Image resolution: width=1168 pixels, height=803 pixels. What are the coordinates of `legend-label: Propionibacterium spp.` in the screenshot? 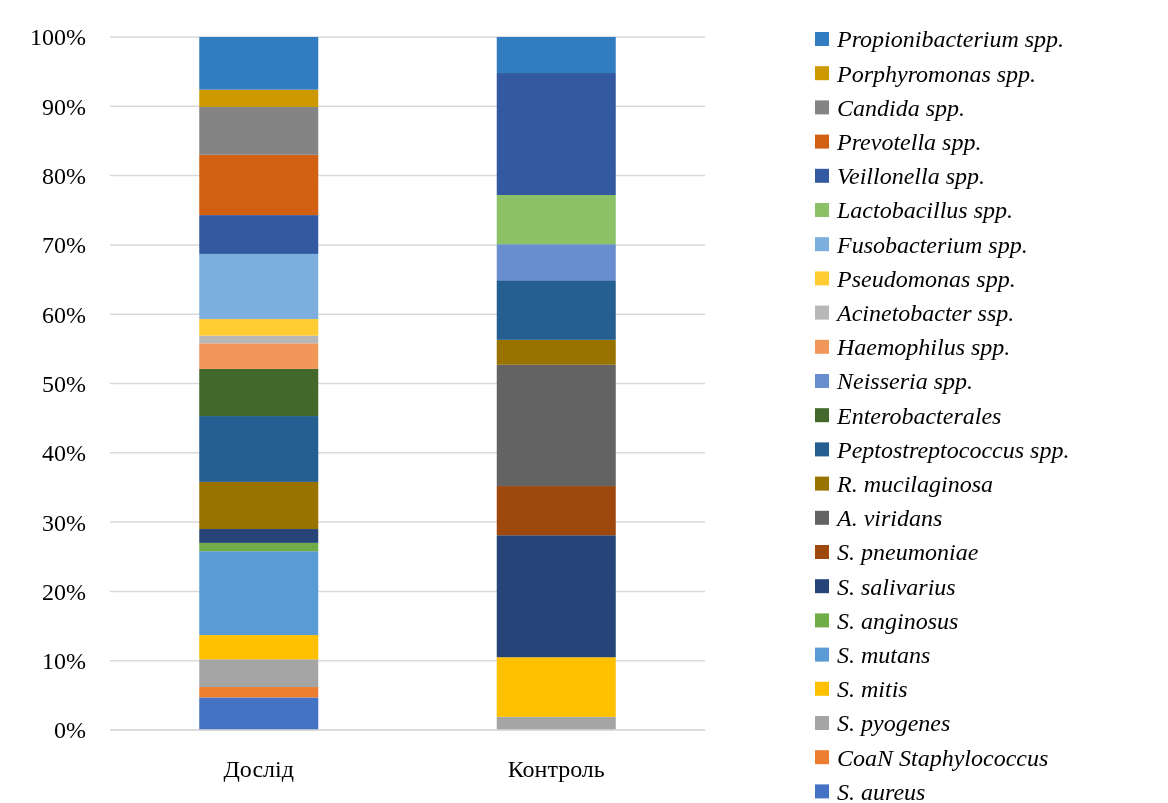 It's located at (950, 39).